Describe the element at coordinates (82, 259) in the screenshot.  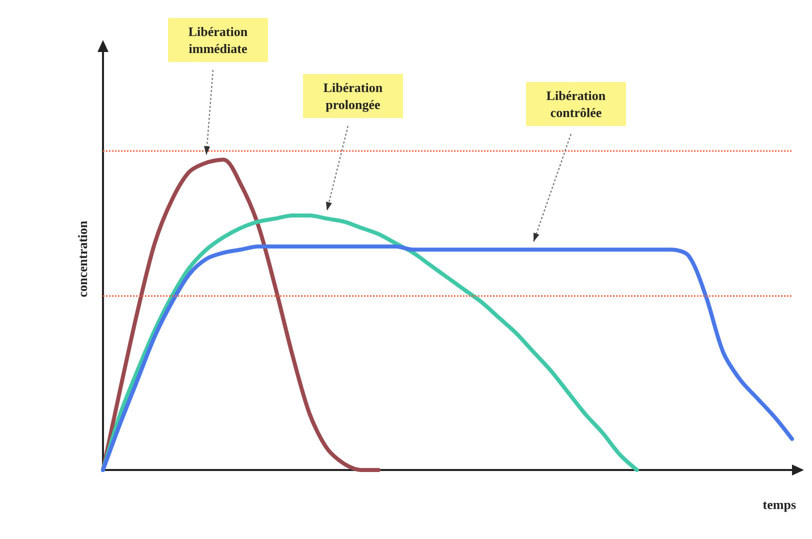
I see `y-axis-title: concentration` at that location.